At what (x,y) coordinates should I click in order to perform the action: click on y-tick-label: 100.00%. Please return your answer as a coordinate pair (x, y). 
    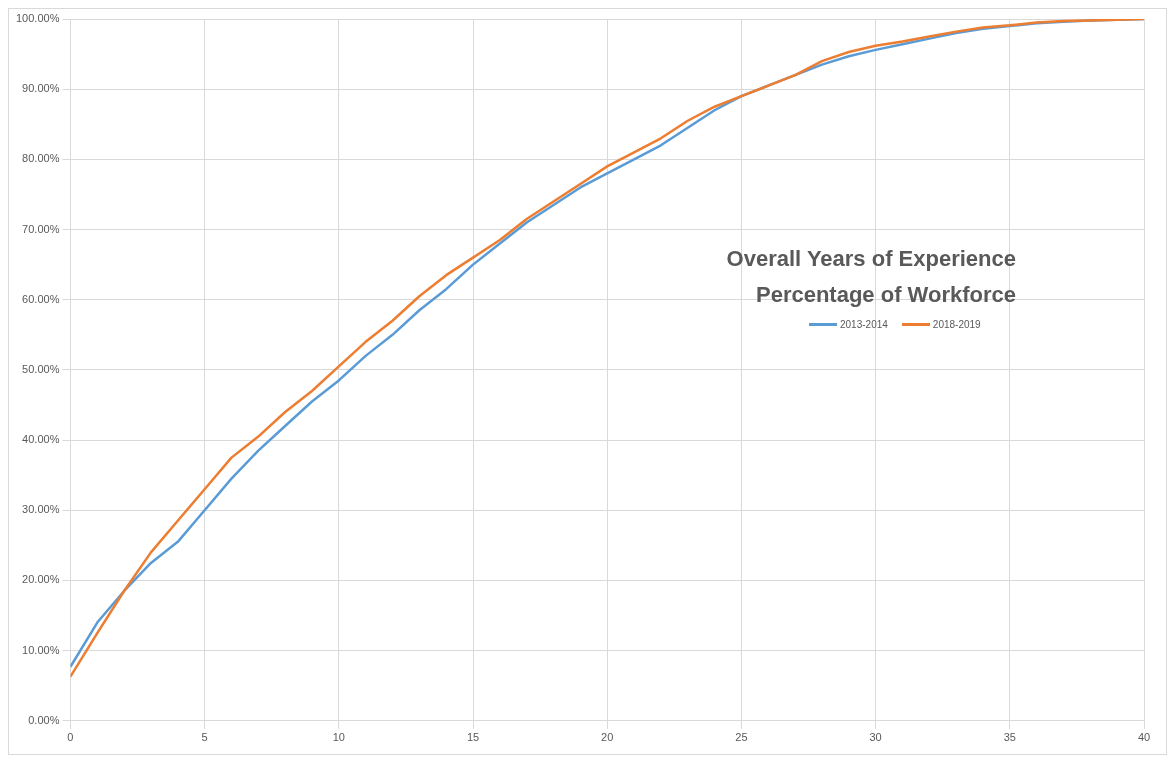
    Looking at the image, I should click on (37, 18).